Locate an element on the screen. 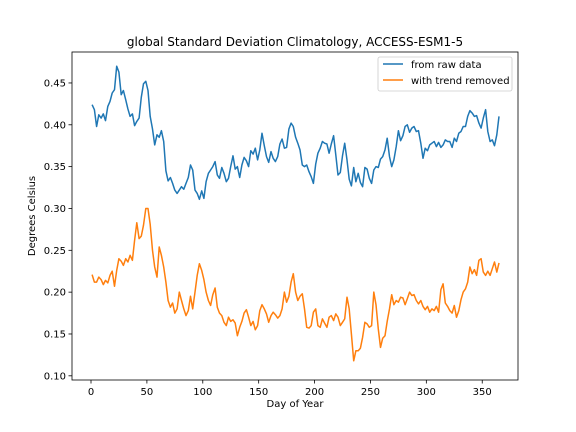  legend-label-detrended: with trend removed is located at coordinates (460, 81).